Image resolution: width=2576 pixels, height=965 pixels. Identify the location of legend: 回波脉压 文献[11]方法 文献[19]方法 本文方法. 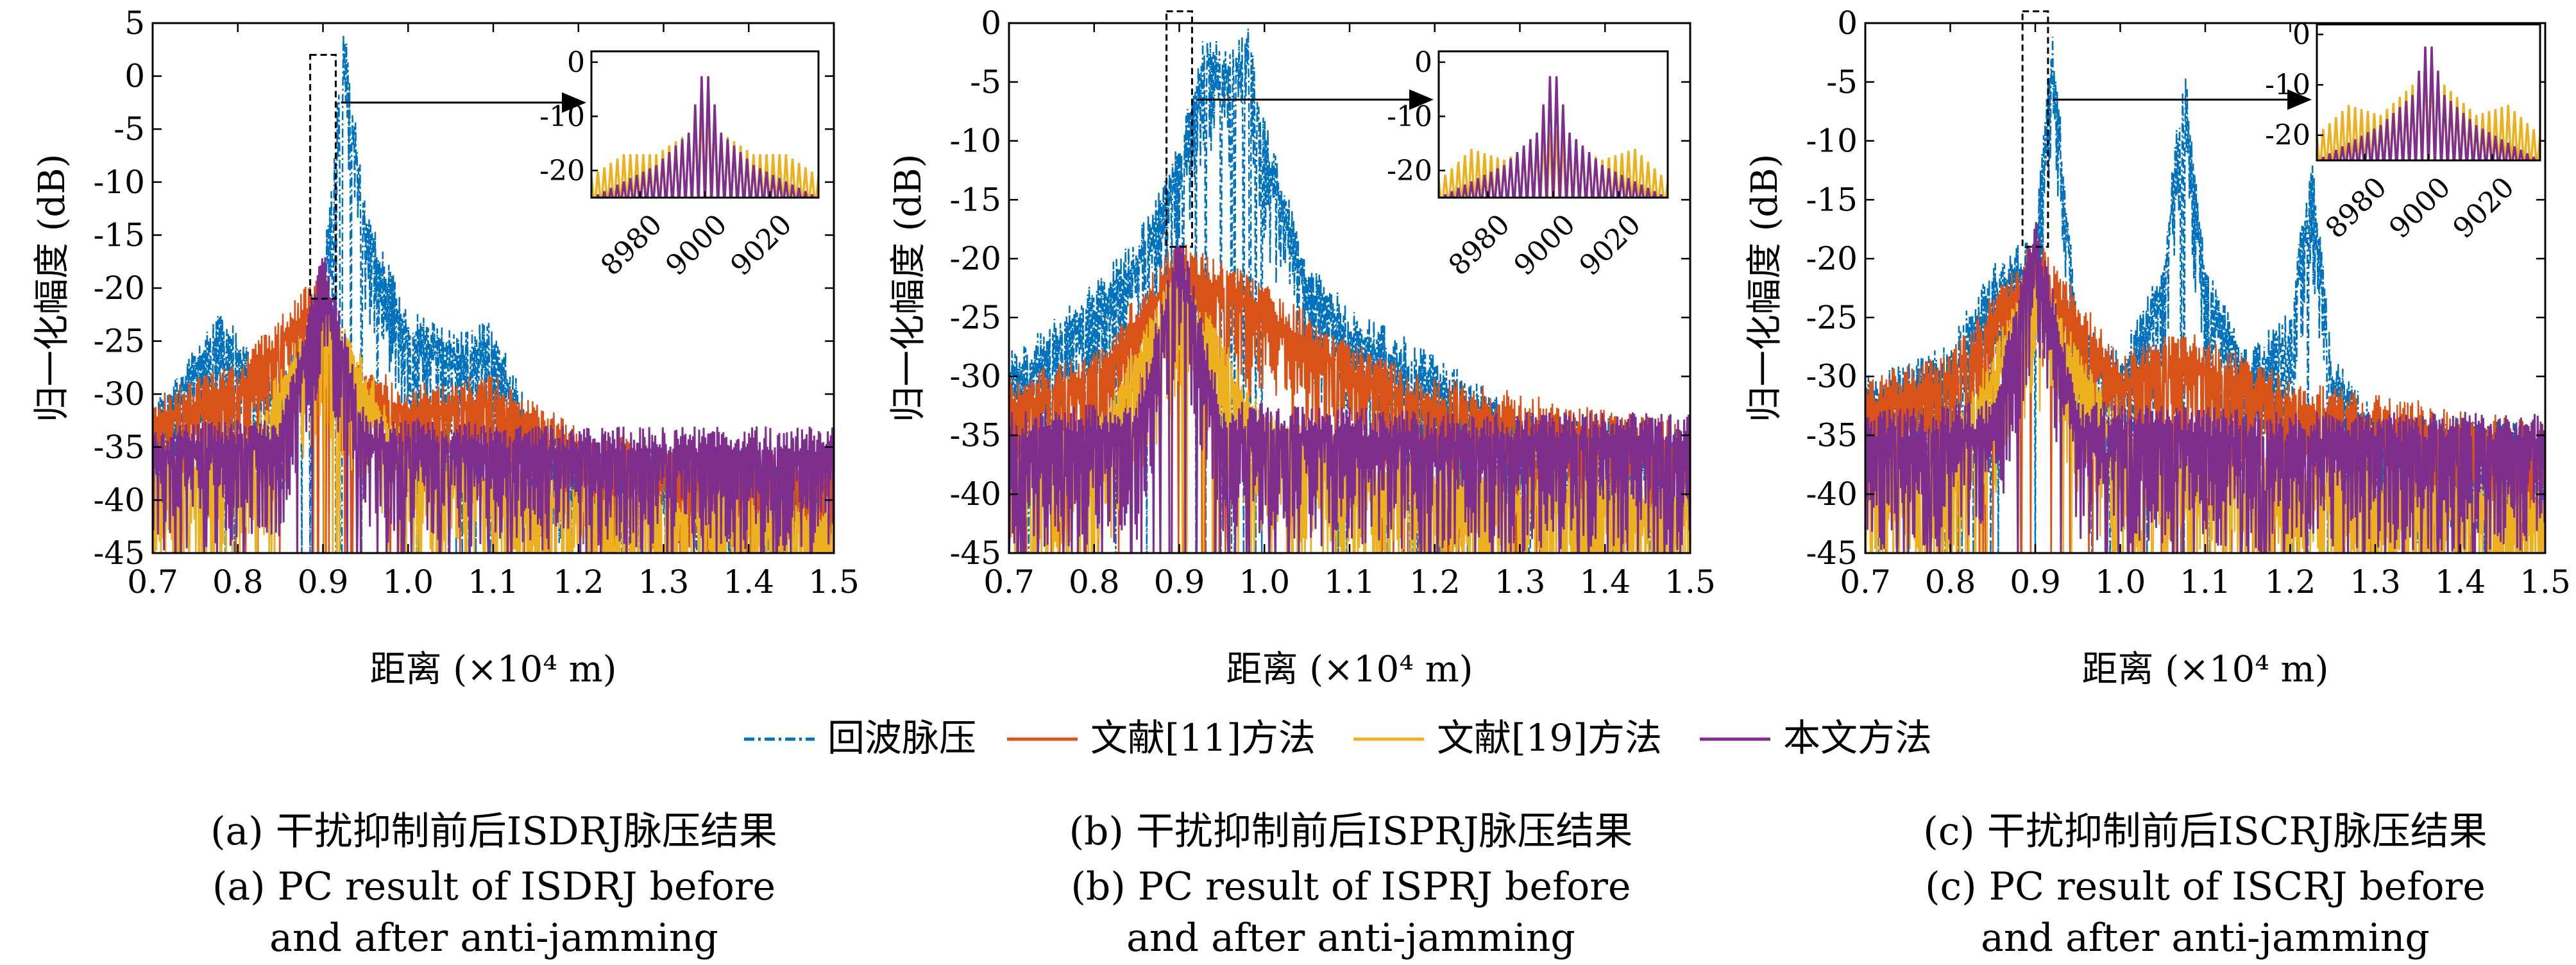
(1338, 738).